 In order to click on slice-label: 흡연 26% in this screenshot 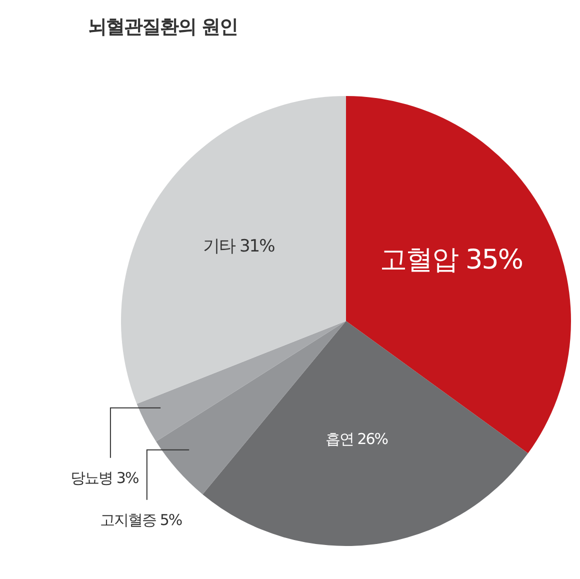, I will do `click(356, 439)`.